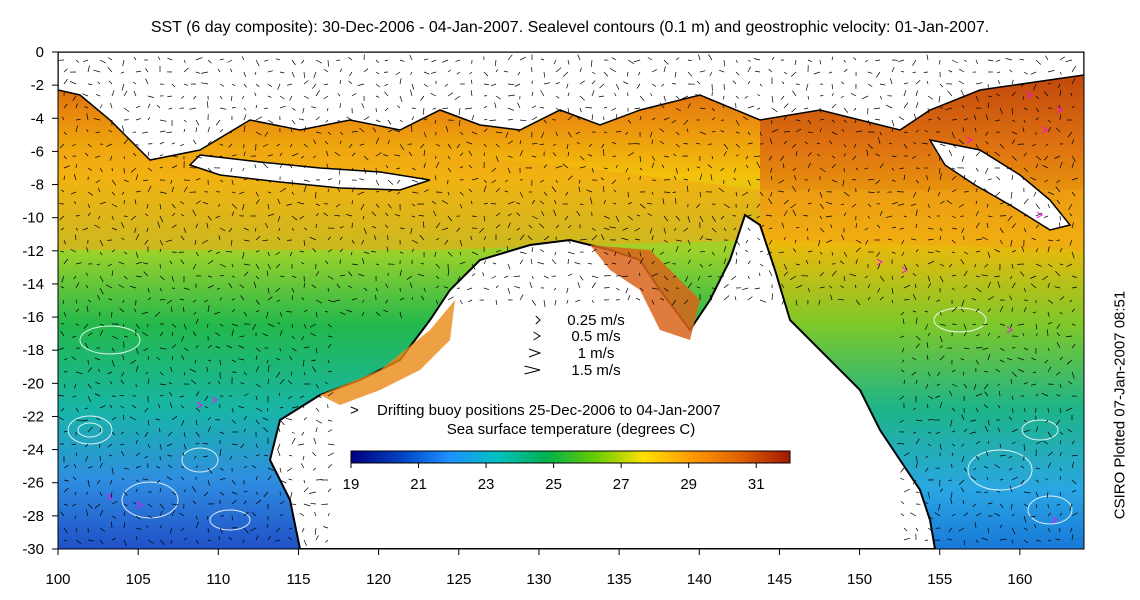 Image resolution: width=1140 pixels, height=600 pixels. Describe the element at coordinates (33, 284) in the screenshot. I see `y-tick-label: -14` at that location.